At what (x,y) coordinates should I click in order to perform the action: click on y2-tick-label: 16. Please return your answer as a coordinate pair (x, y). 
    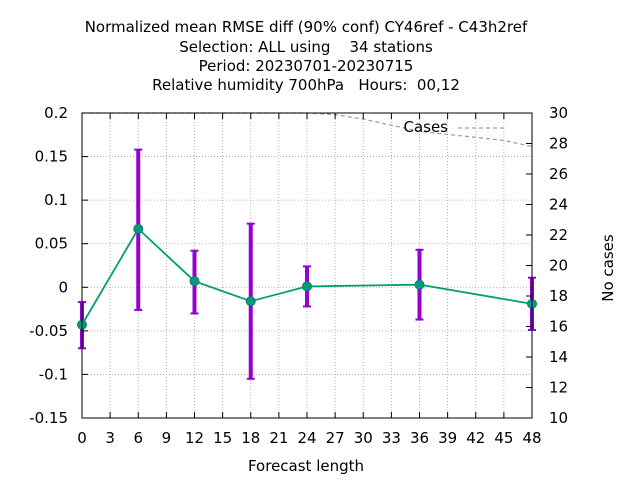
    Looking at the image, I should click on (558, 327).